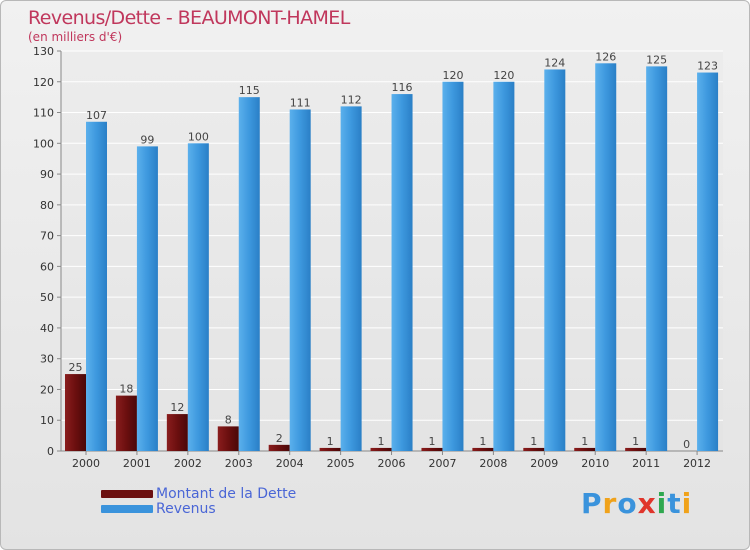 Image resolution: width=750 pixels, height=550 pixels. What do you see at coordinates (290, 463) in the screenshot?
I see `x-tick-label: 2004` at bounding box center [290, 463].